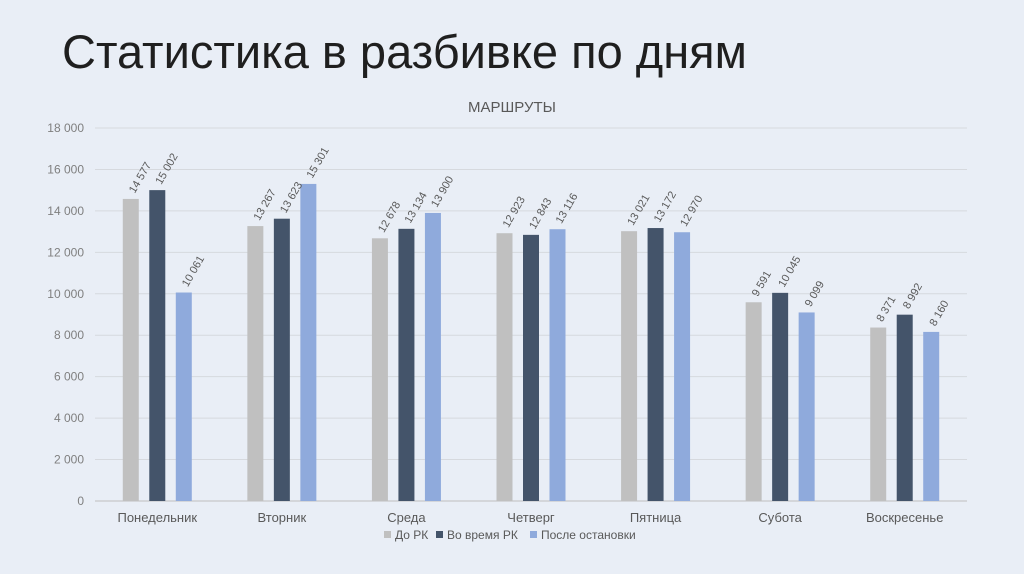 This screenshot has height=574, width=1024. I want to click on chart-title: МАРШРУТЫ, so click(512, 107).